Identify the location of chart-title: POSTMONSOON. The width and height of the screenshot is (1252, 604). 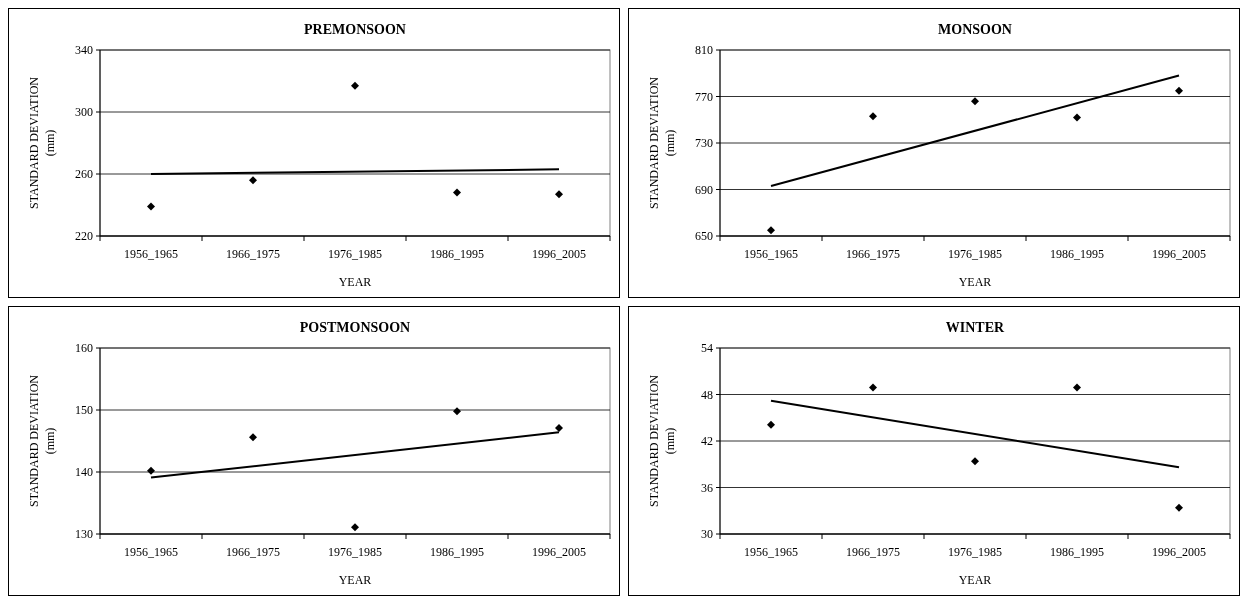
(355, 327).